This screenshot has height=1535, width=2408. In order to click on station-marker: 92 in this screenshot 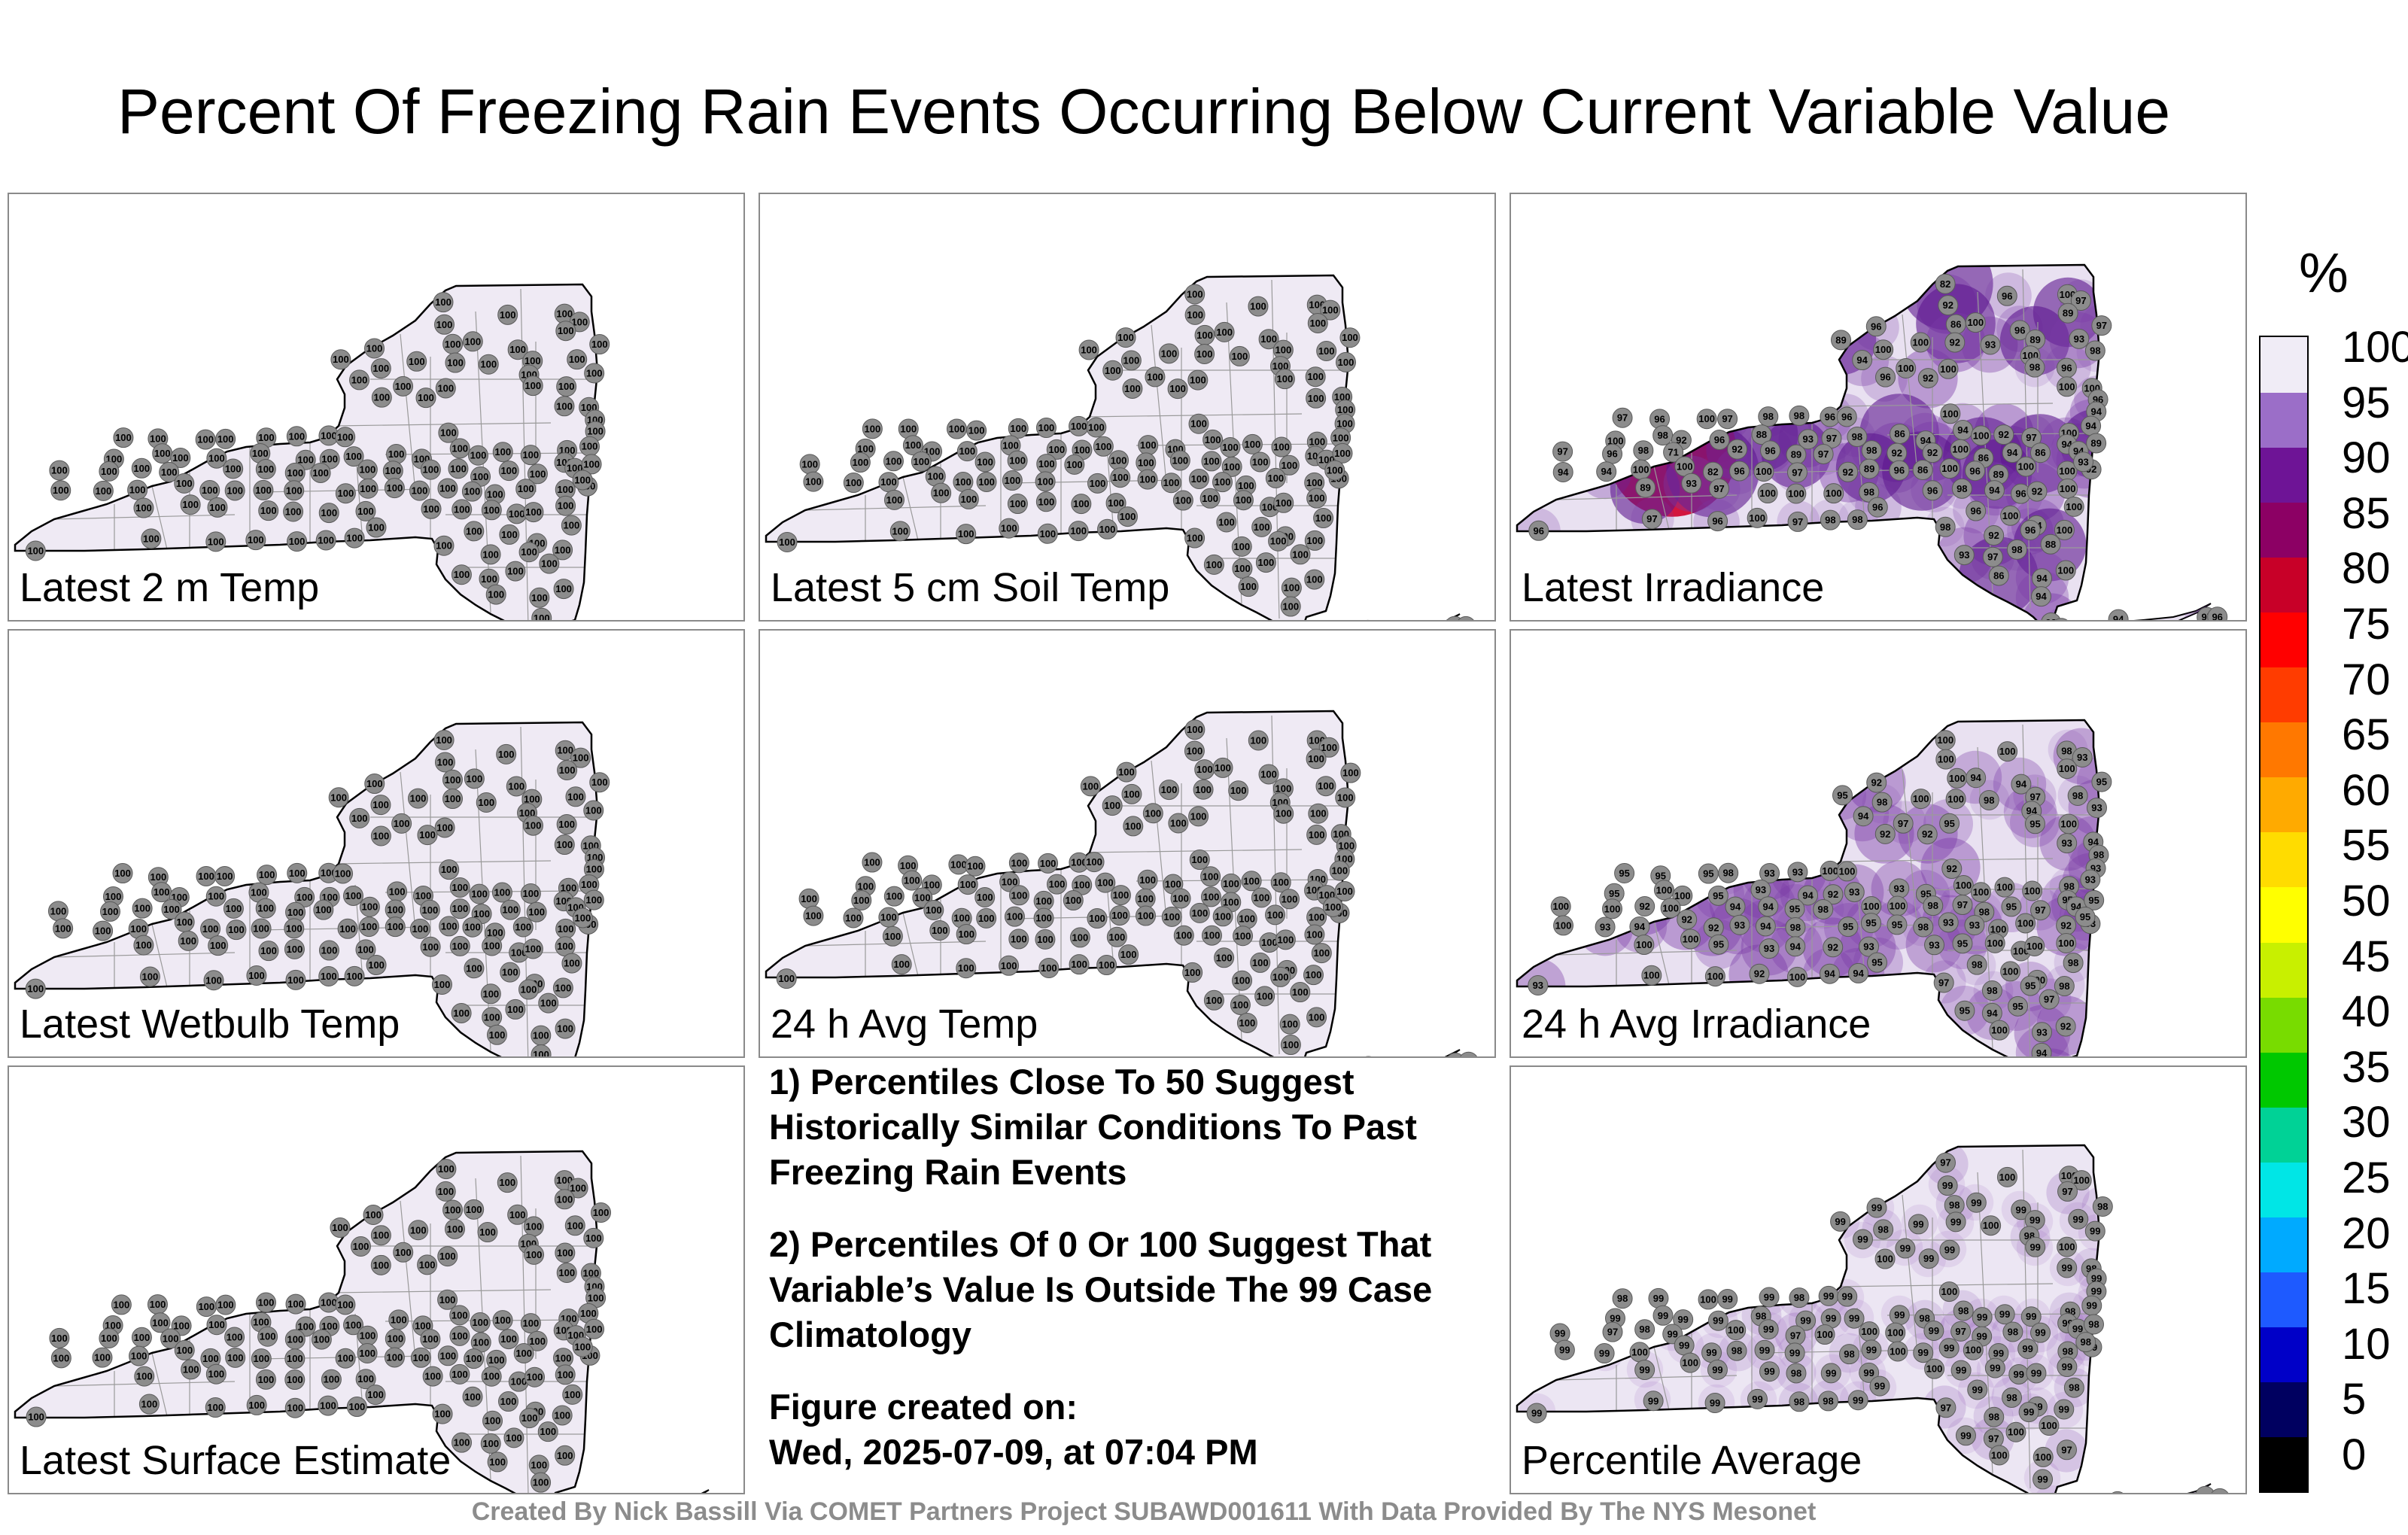, I will do `click(1833, 894)`.